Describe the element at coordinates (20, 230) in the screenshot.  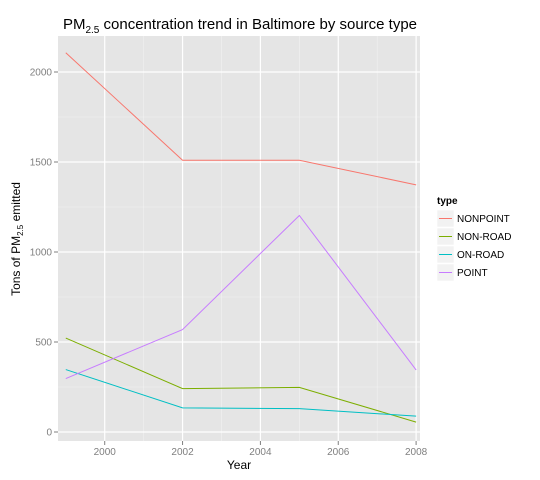
I see `y-axis-title-subscript: 2.5` at that location.